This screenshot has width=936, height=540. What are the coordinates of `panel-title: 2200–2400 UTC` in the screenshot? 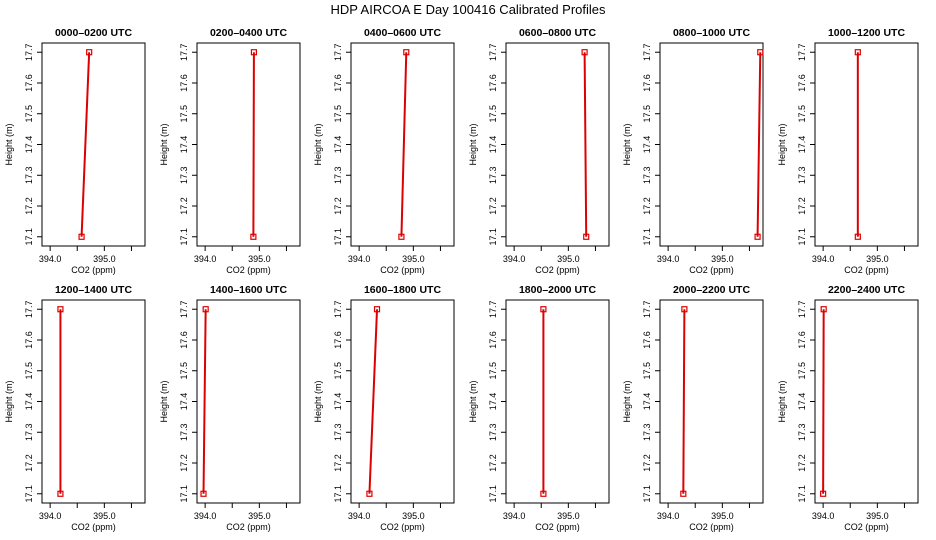 It's located at (866, 290).